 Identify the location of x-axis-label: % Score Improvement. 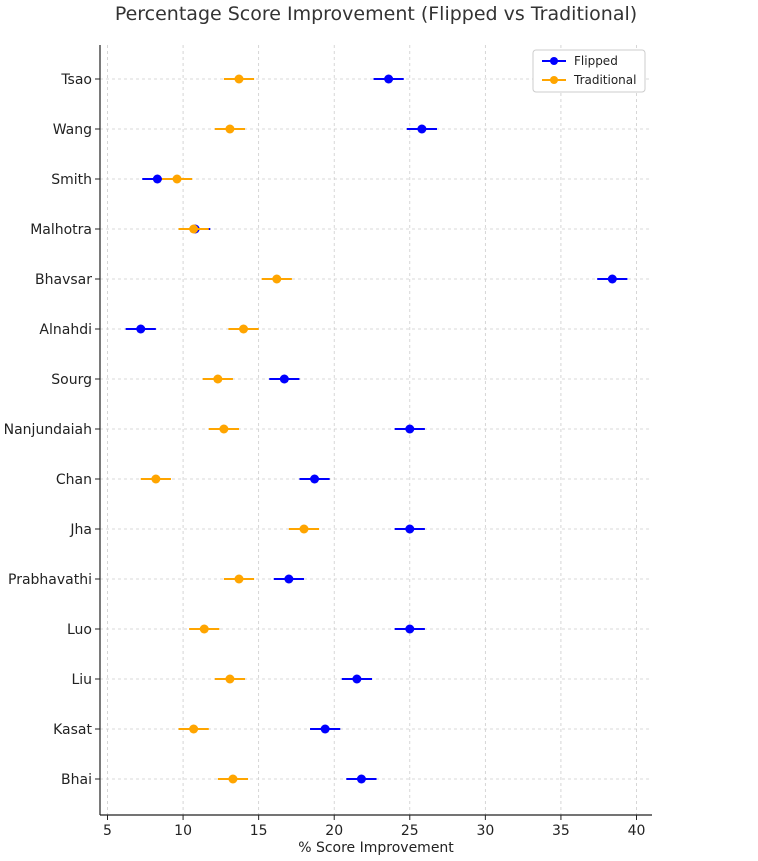
(376, 848).